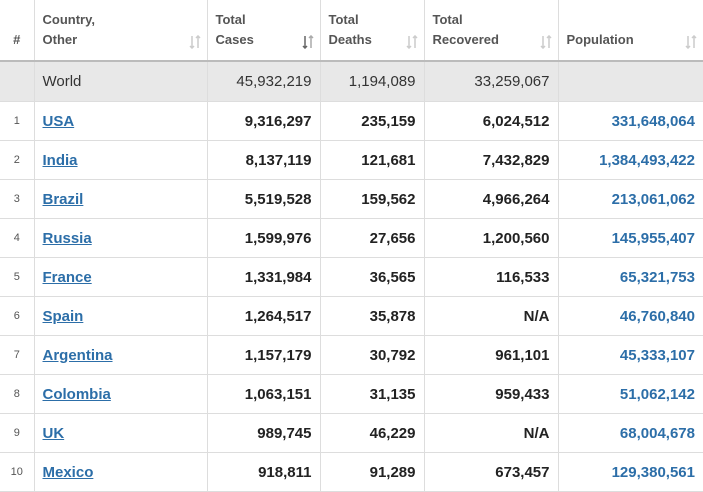  Describe the element at coordinates (17, 394) in the screenshot. I see `rank-cell: 8` at that location.